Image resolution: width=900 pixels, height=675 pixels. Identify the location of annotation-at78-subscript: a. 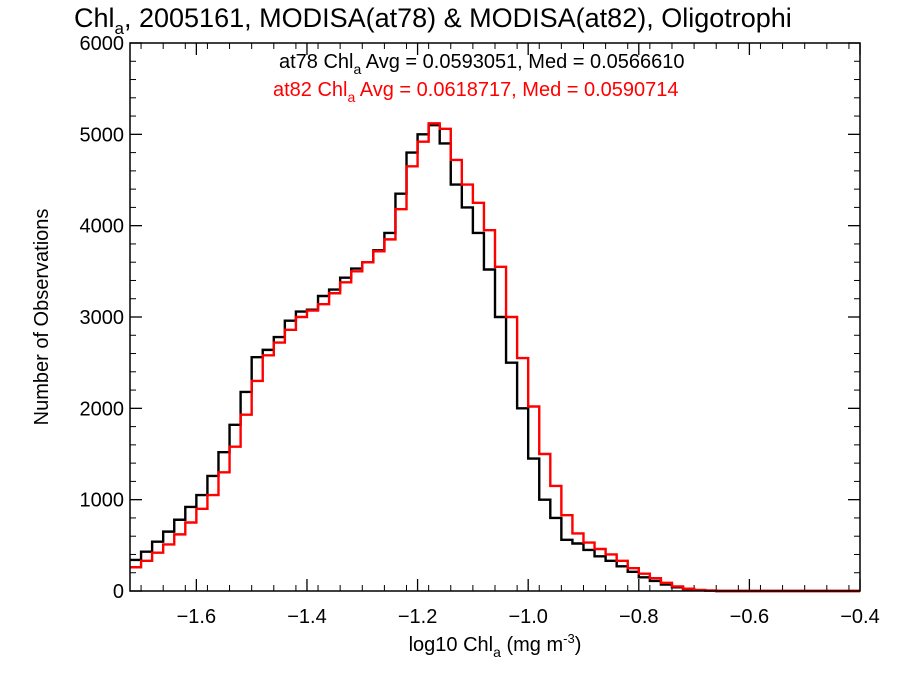
(358, 69).